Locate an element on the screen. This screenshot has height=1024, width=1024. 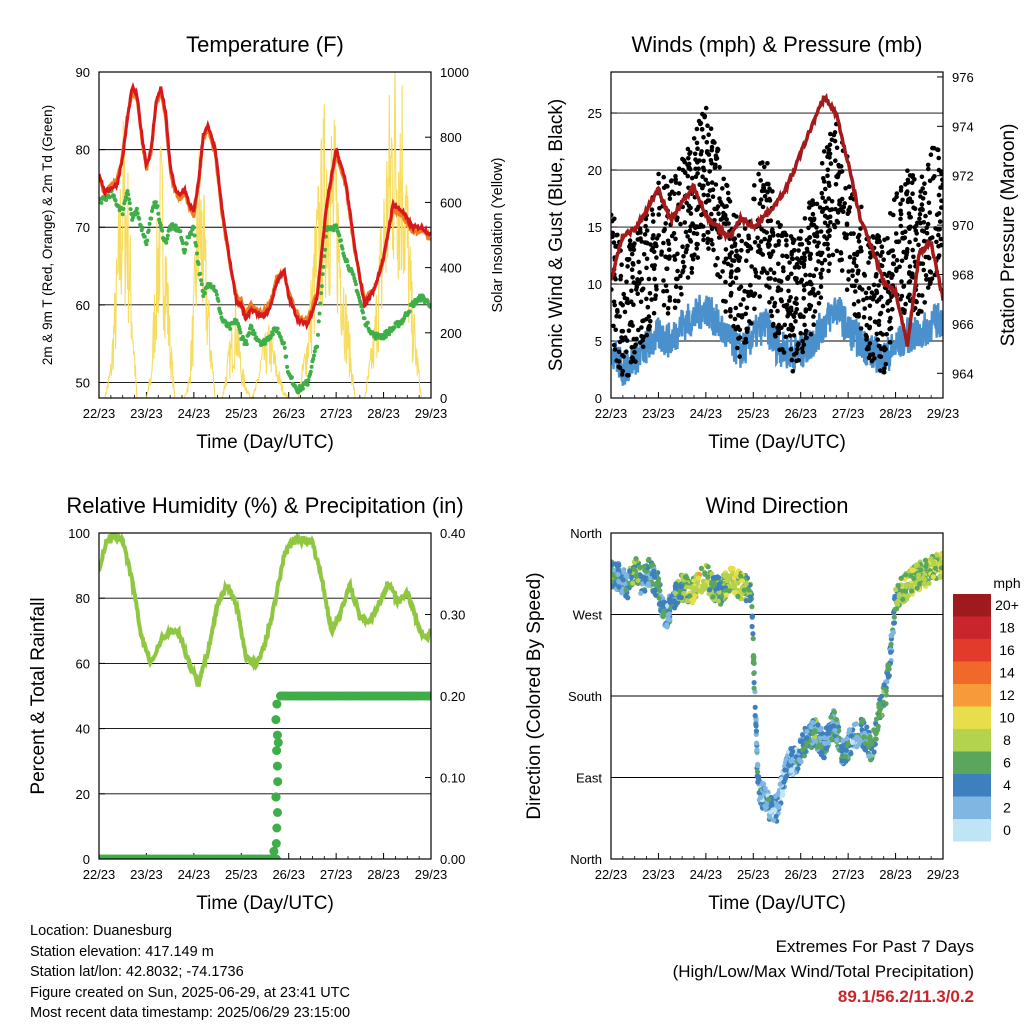
y2-tick-label: 972 is located at coordinates (963, 176).